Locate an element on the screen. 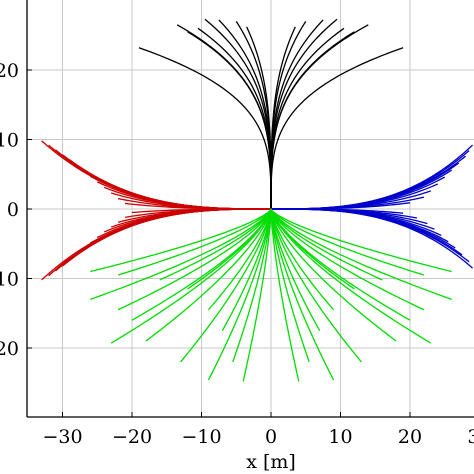  x-tick-labels: −30 −20 −10 0 10 20 30 is located at coordinates (258, 430).